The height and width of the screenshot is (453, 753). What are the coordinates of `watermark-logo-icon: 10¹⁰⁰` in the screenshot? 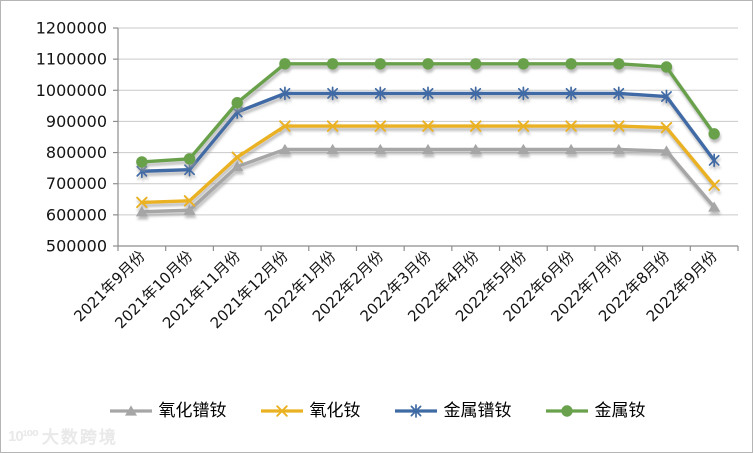 It's located at (23, 436).